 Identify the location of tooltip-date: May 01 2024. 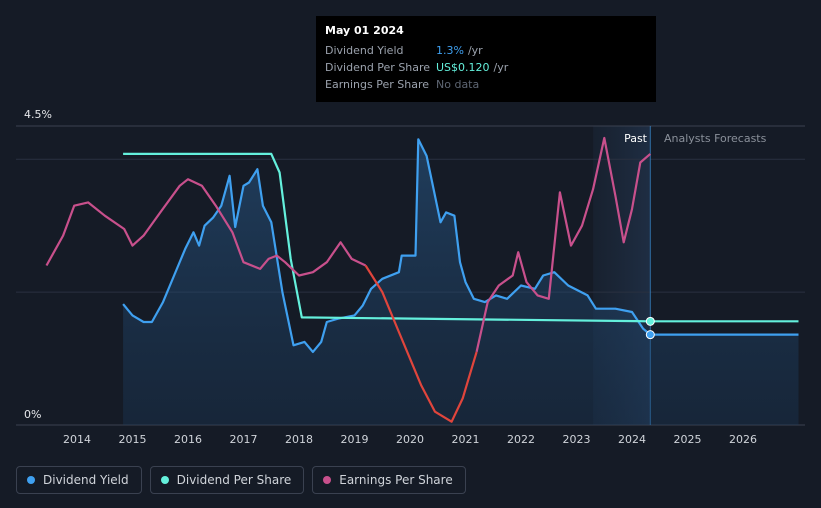
(364, 30).